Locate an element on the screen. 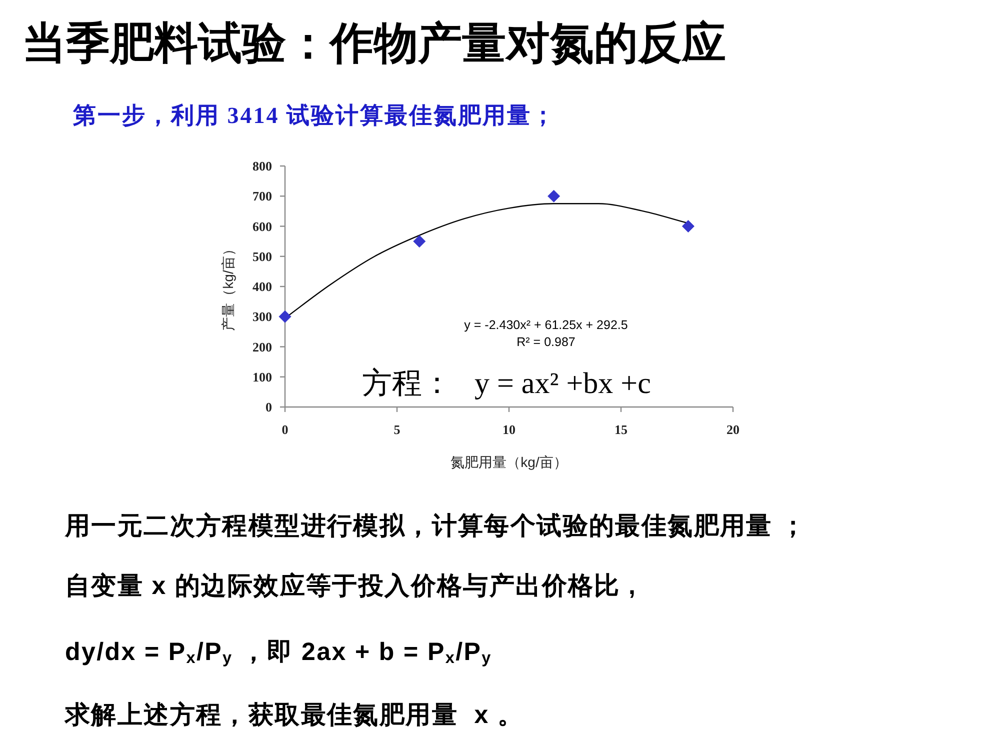 This screenshot has width=1000, height=750. x-tick-label: 20 is located at coordinates (733, 429).